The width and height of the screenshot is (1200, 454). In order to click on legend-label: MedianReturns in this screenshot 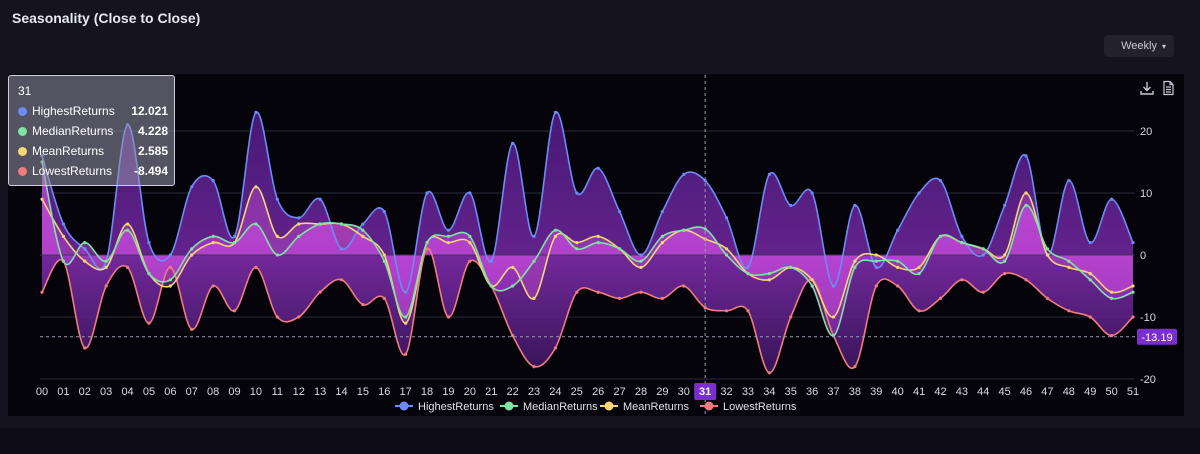, I will do `click(560, 407)`.